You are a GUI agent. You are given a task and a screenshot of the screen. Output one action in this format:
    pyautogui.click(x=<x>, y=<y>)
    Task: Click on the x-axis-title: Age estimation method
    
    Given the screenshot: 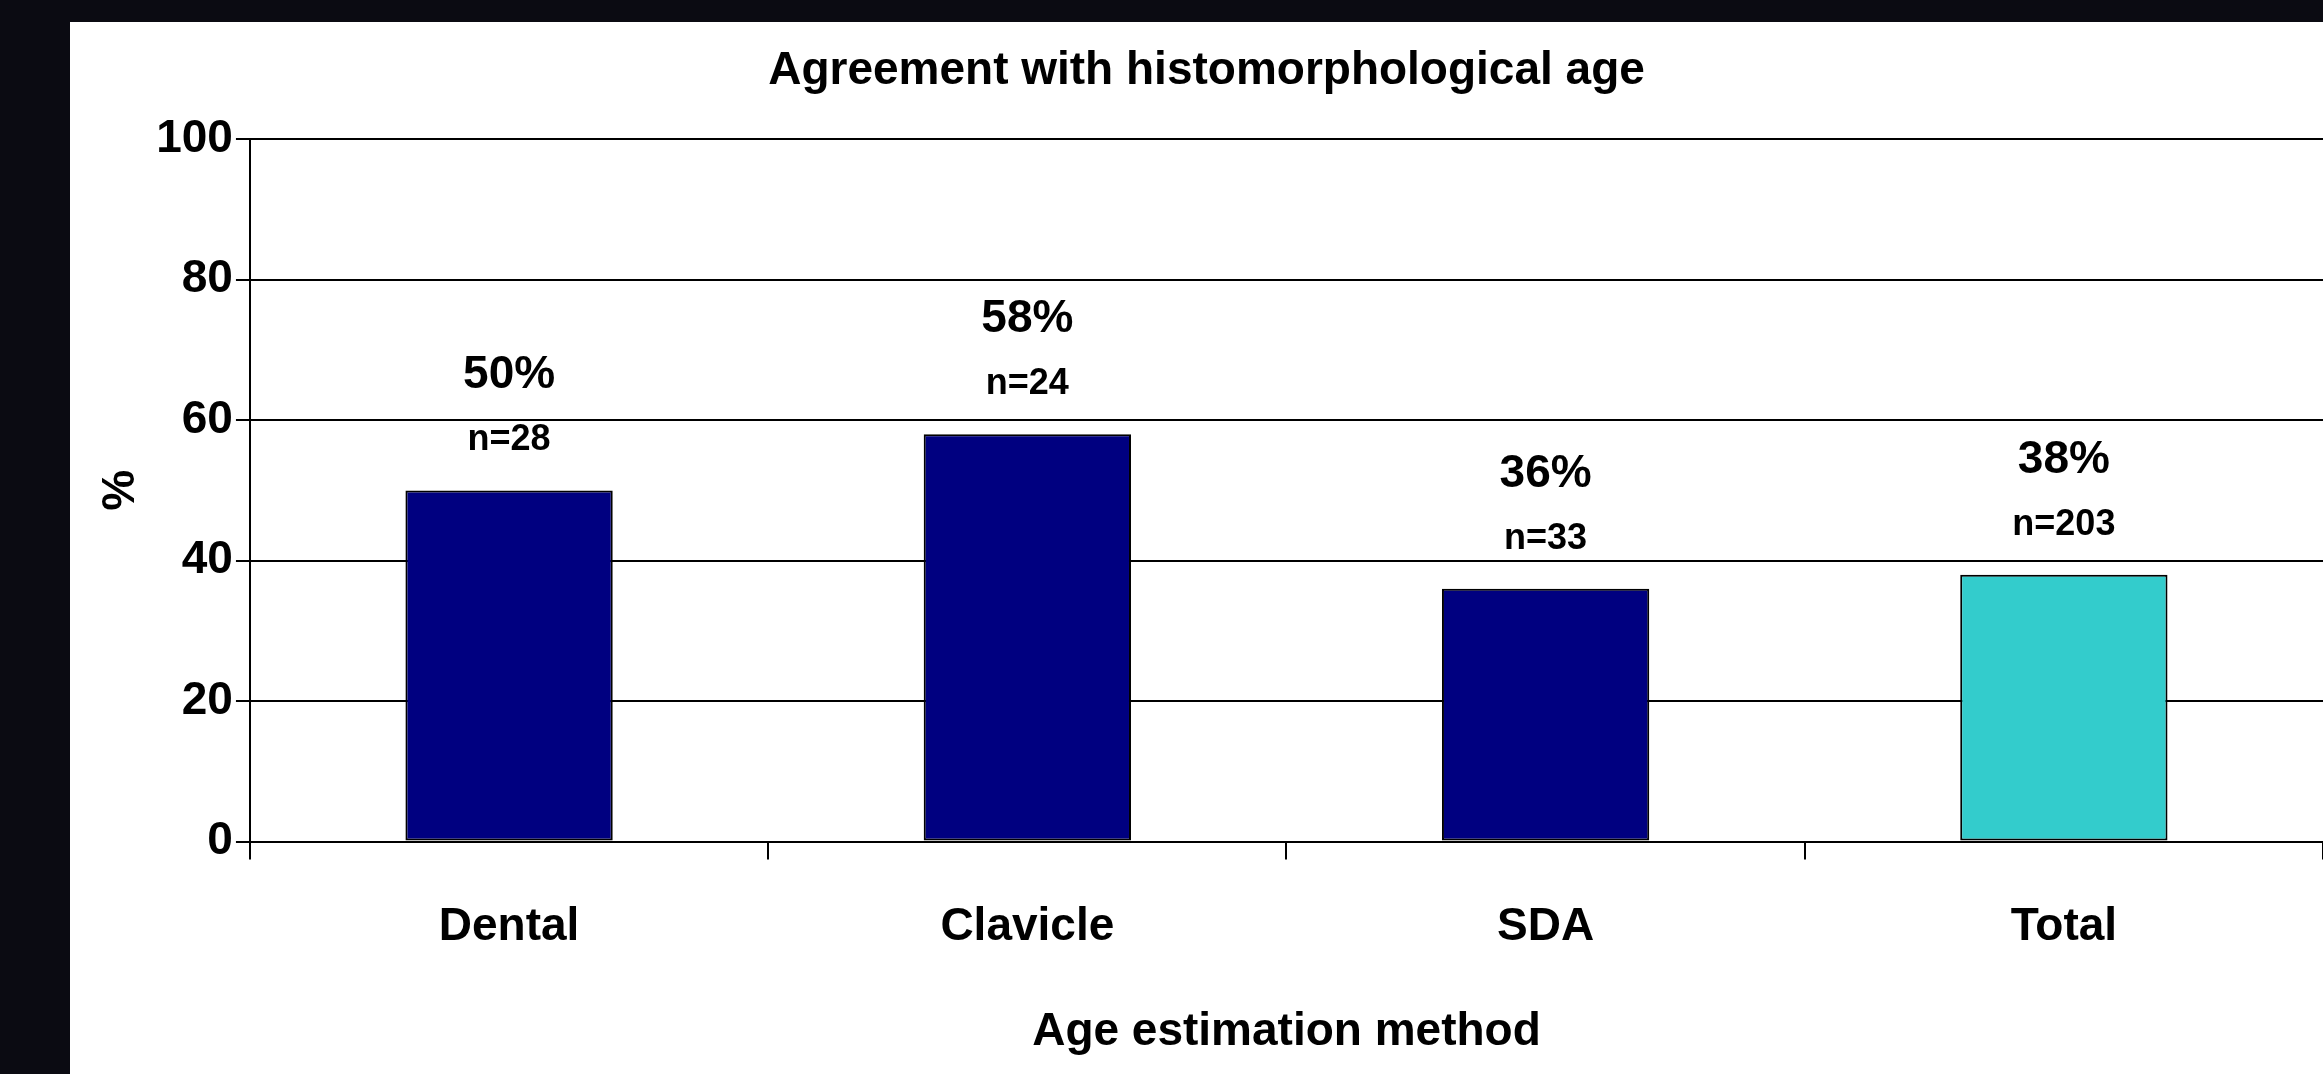 What is the action you would take?
    pyautogui.click(x=1286, y=1029)
    